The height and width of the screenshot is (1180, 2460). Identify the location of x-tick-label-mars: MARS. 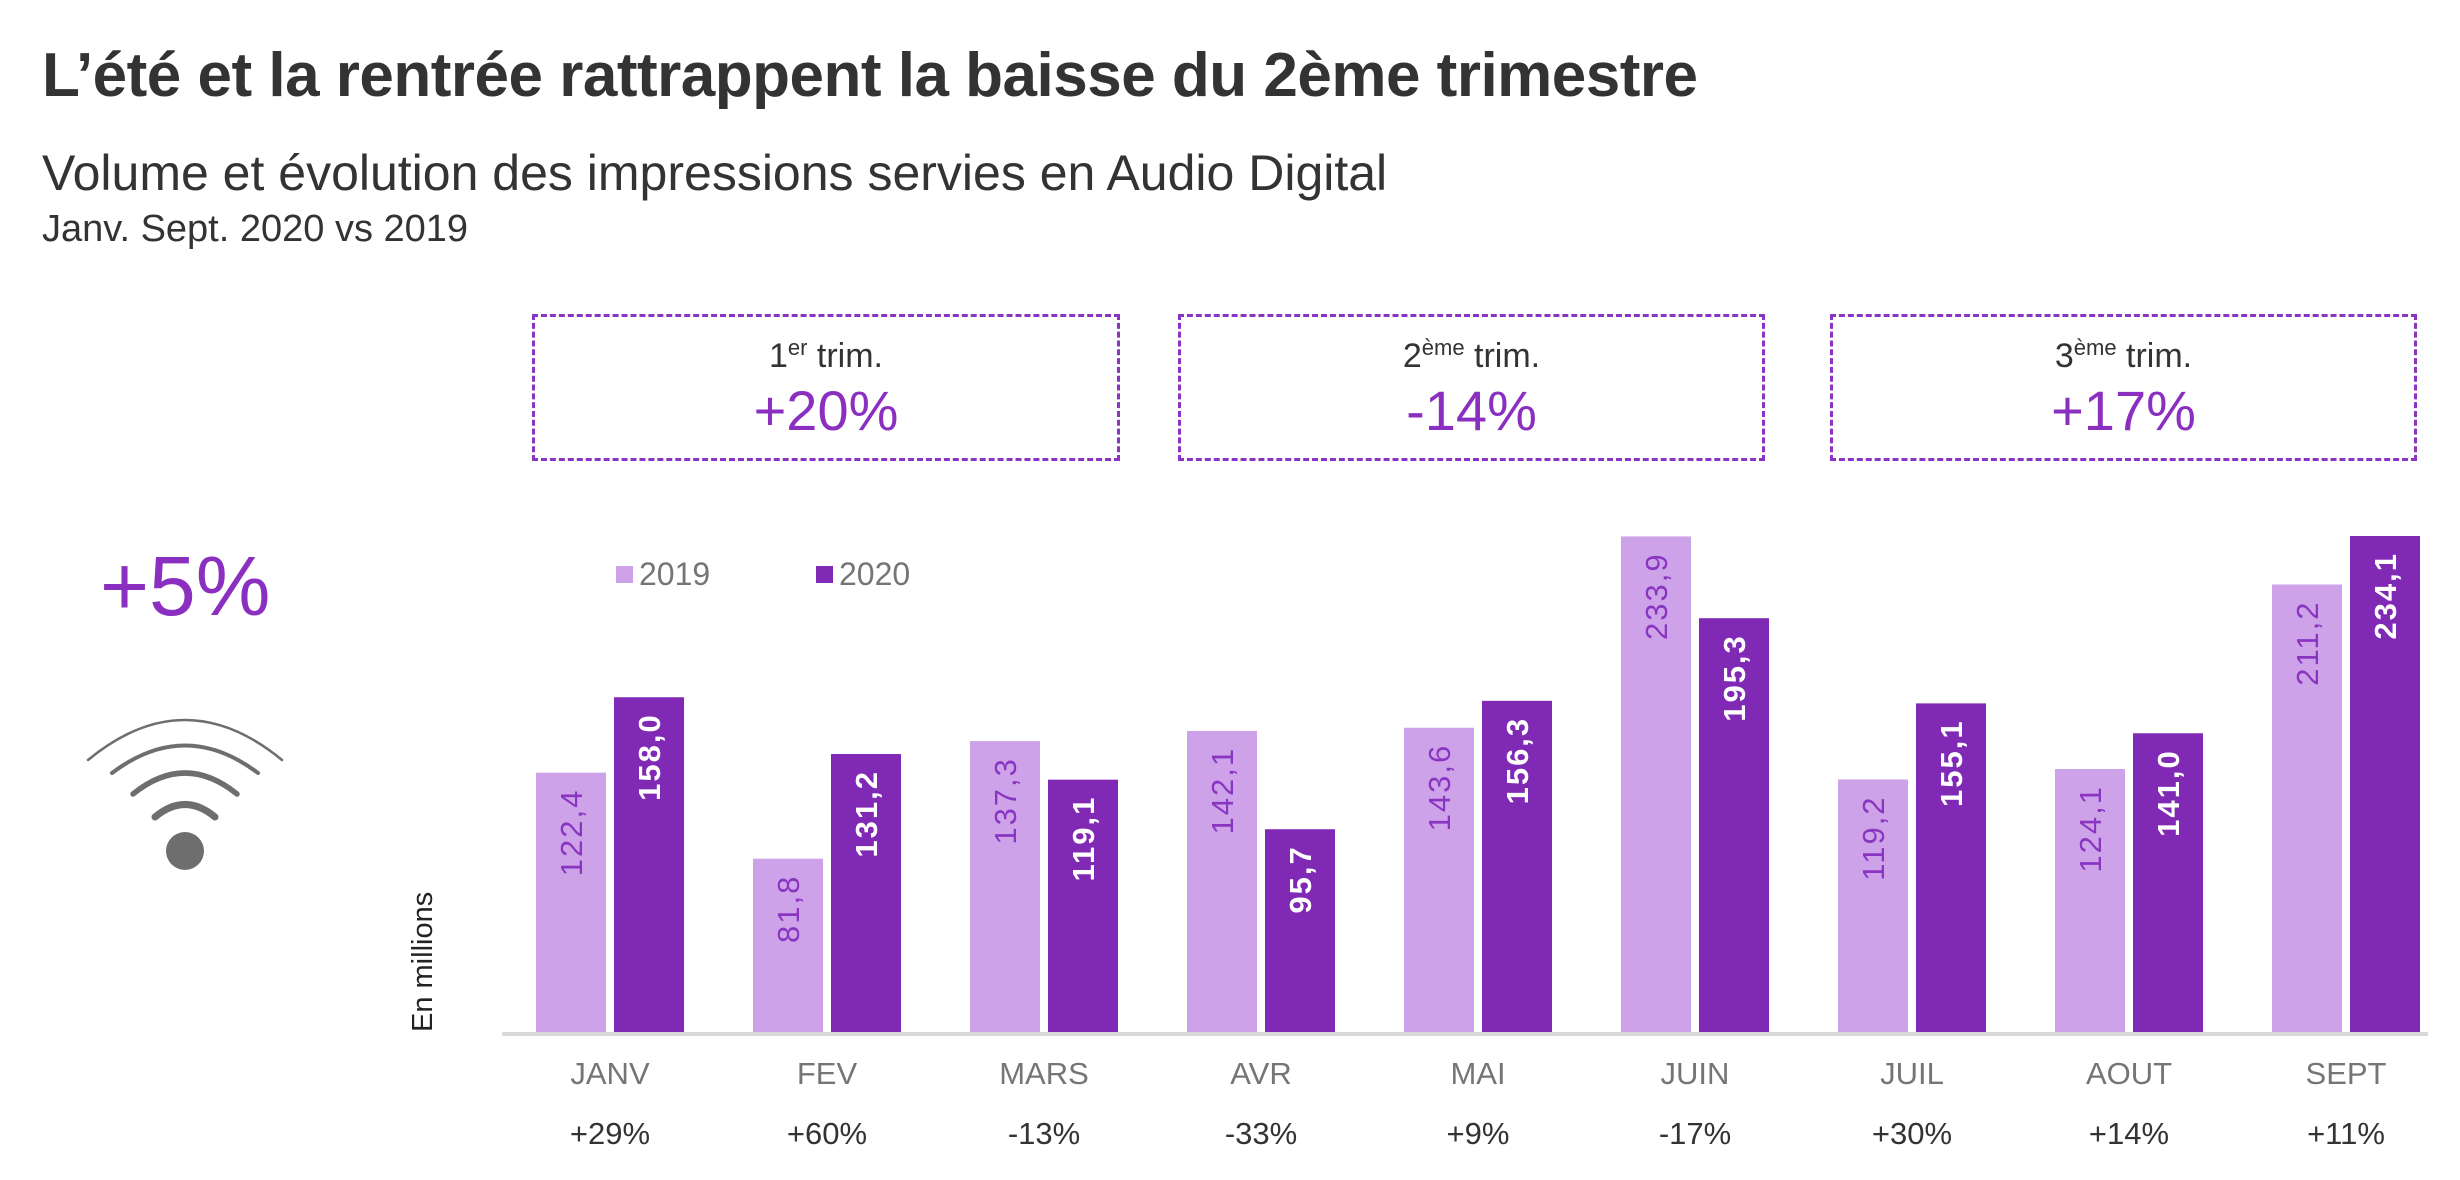
(1044, 1073).